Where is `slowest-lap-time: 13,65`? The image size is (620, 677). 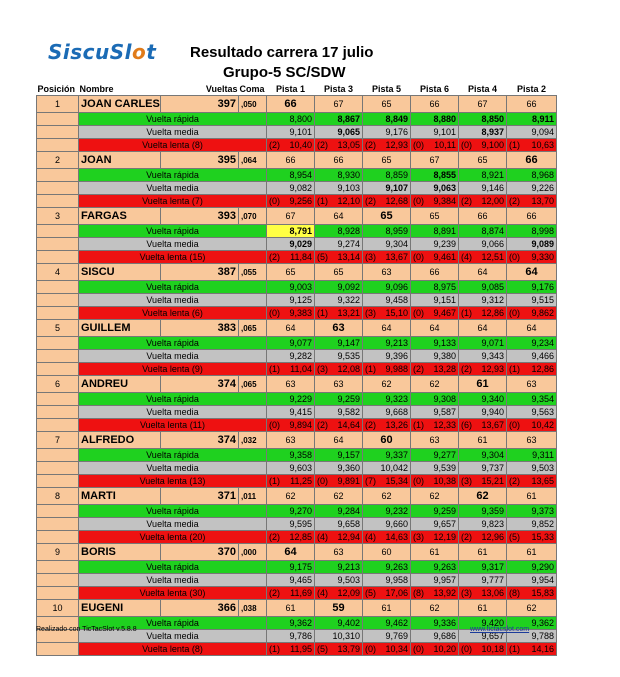 slowest-lap-time: 13,65 is located at coordinates (542, 480).